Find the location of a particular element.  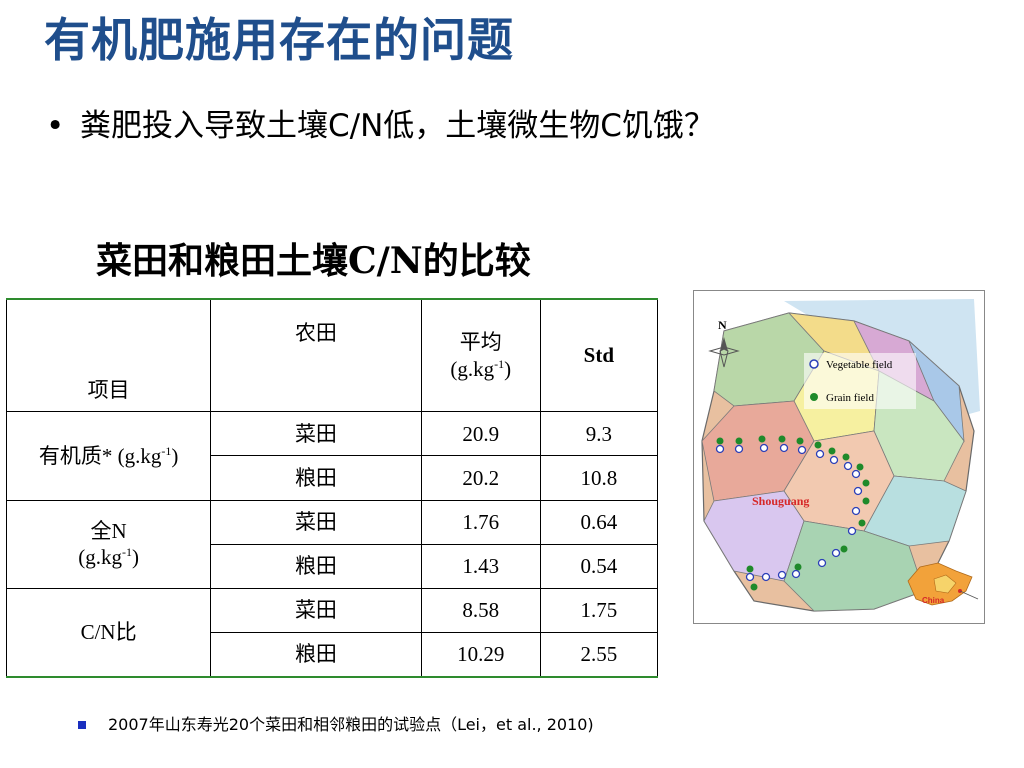

inset-label: China is located at coordinates (933, 600).